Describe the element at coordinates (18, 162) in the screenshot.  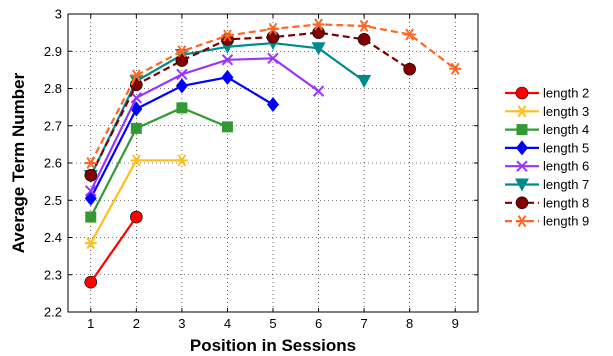
I see `y-axis-label: Average Term Number` at that location.